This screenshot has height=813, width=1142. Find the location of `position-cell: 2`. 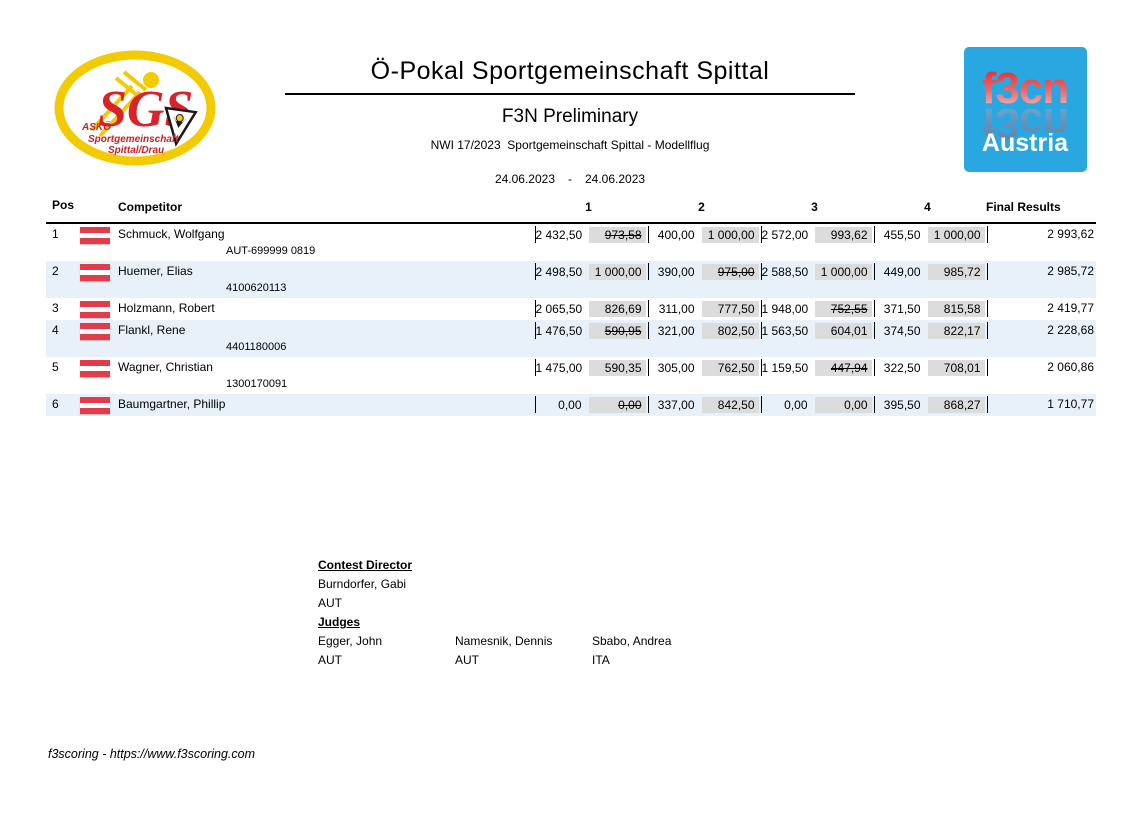

position-cell: 2 is located at coordinates (55, 271).